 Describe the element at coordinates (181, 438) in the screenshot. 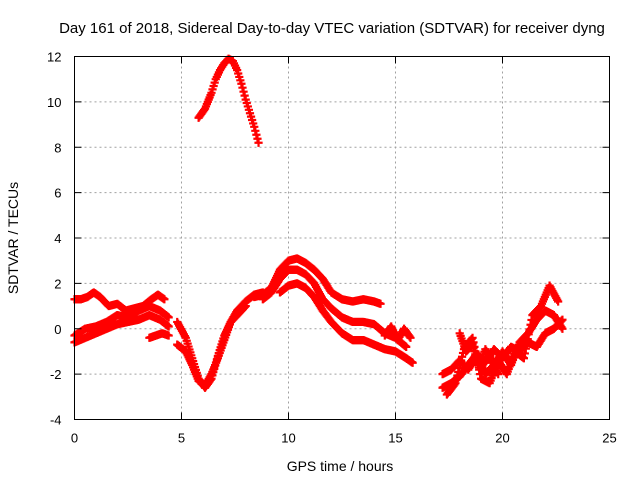

I see `x-tick-label: 5` at that location.